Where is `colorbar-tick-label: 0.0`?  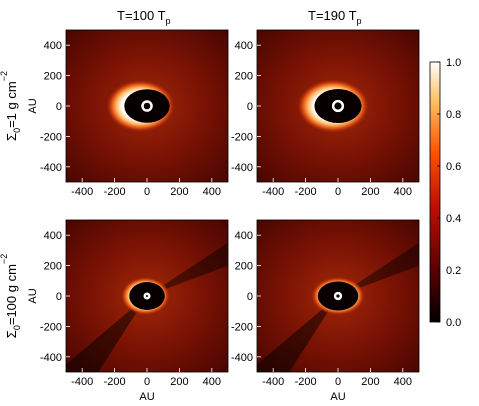 colorbar-tick-label: 0.0 is located at coordinates (453, 323).